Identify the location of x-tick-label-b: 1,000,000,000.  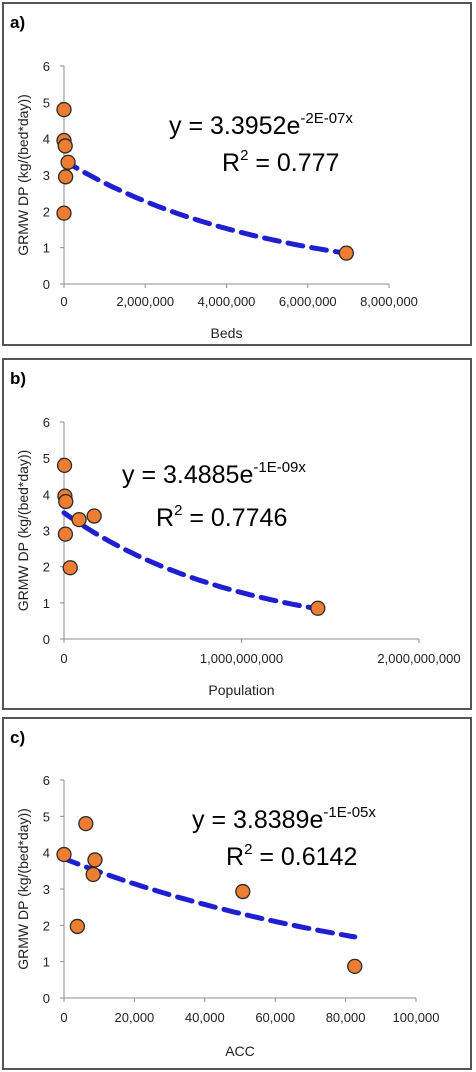
(241, 658).